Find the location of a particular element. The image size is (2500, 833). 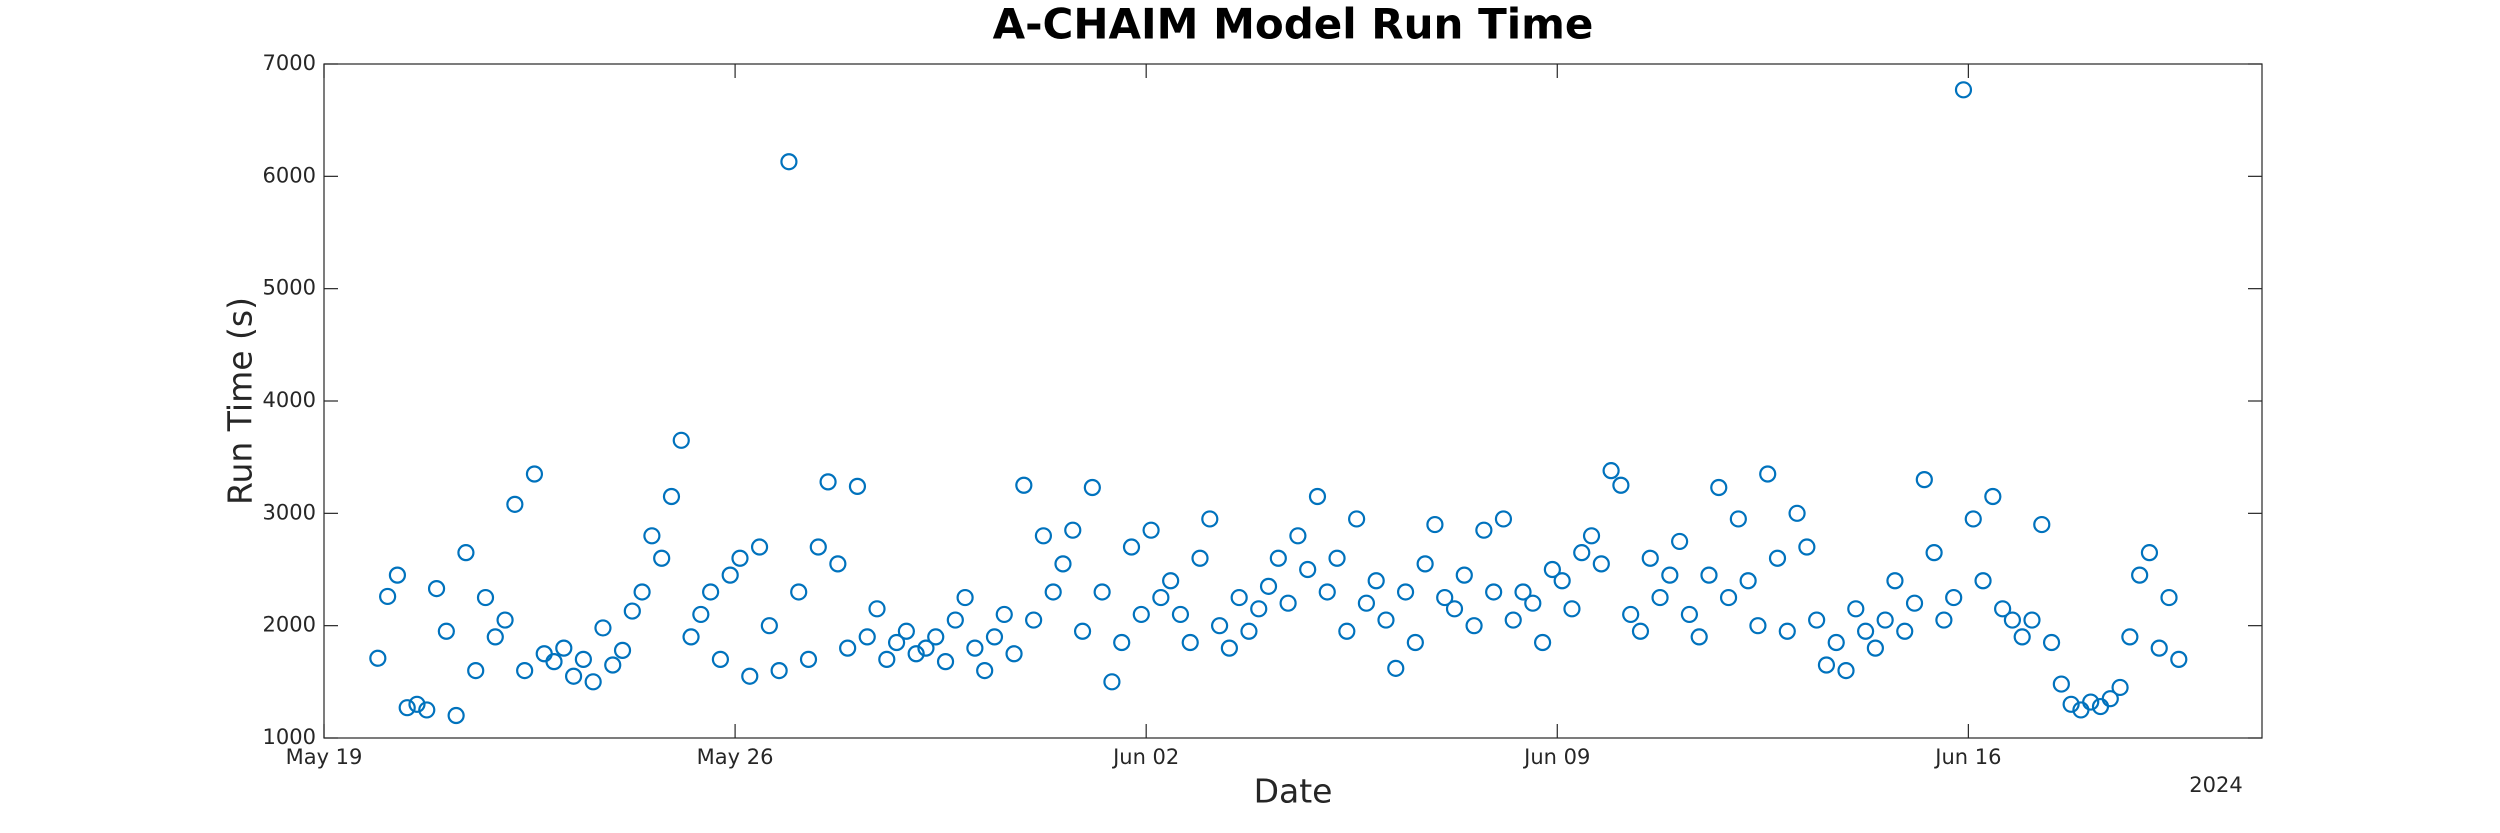

y-tick-label: 7000 is located at coordinates (289, 63).